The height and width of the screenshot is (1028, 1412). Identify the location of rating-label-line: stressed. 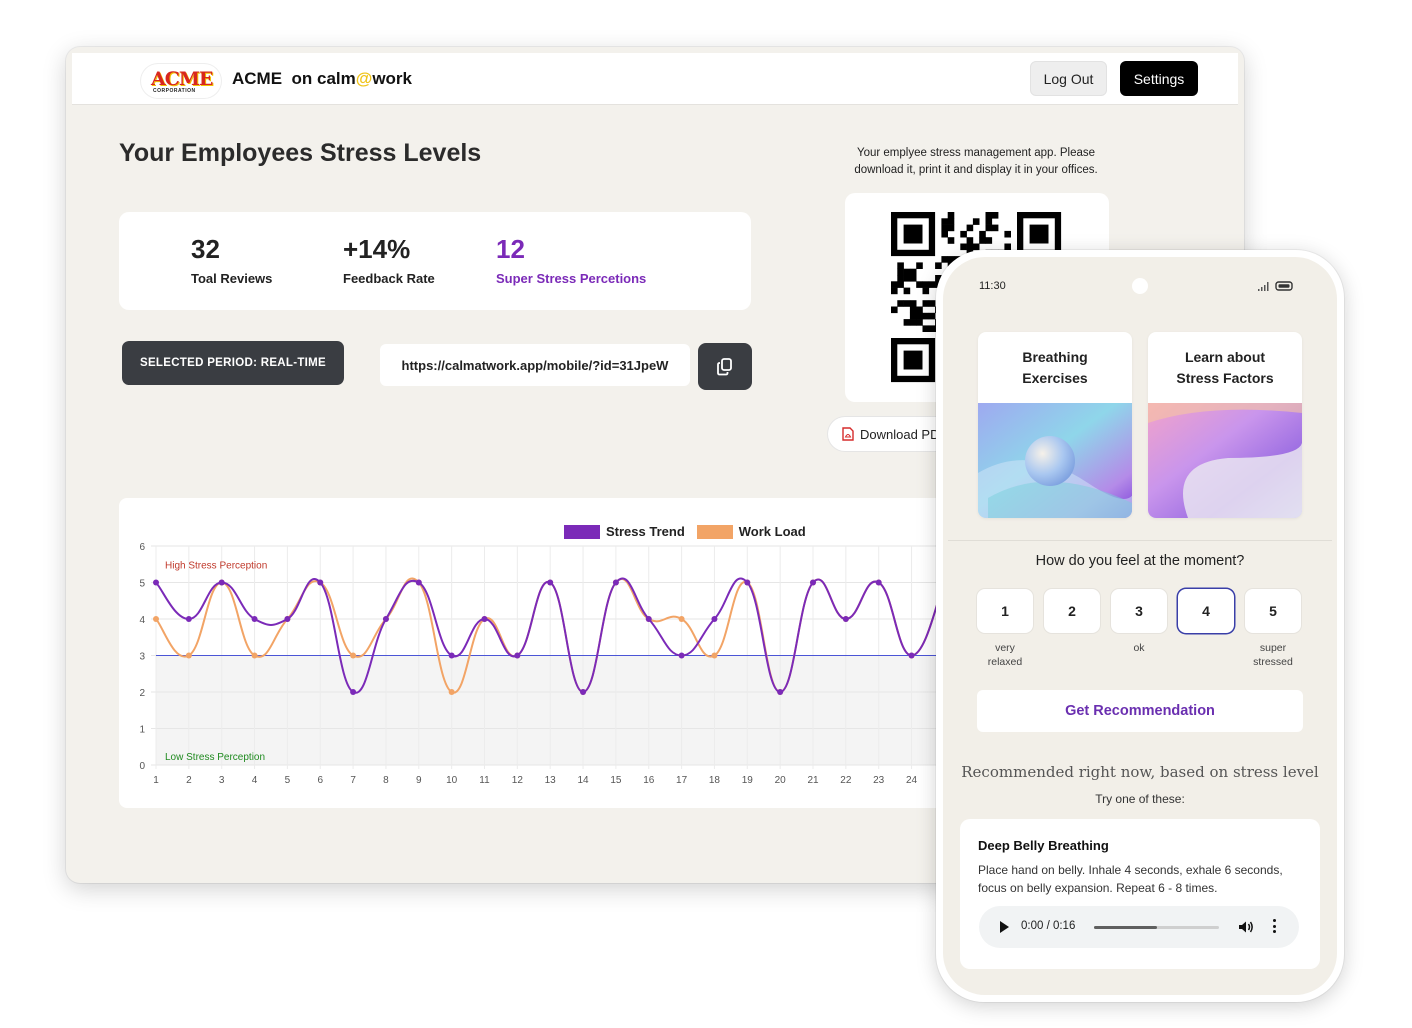
(1273, 662).